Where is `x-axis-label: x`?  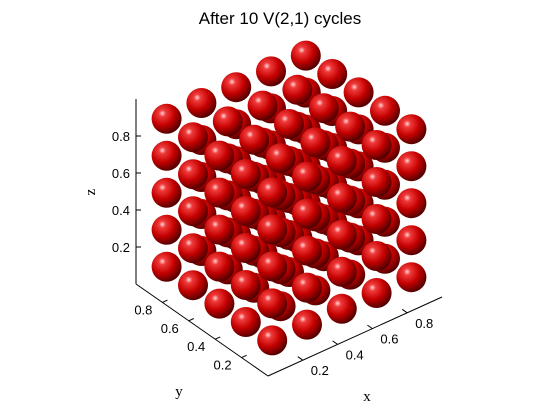 x-axis-label: x is located at coordinates (367, 397).